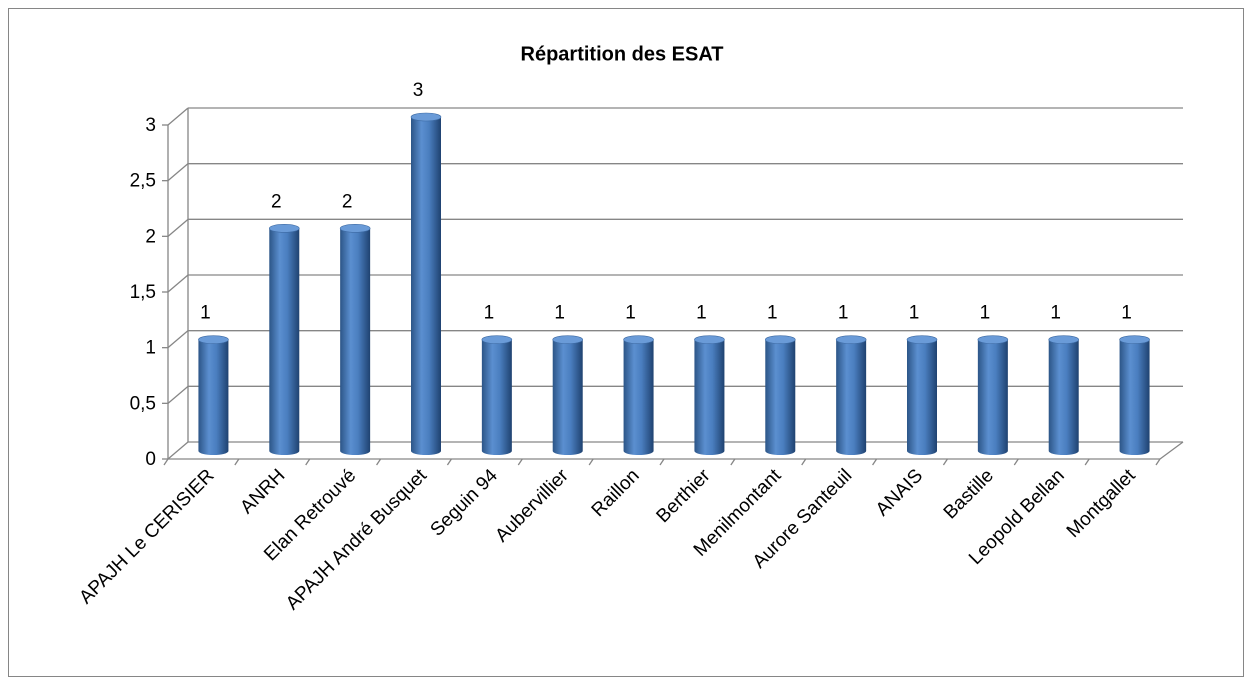  What do you see at coordinates (418, 90) in the screenshot?
I see `data-label: 3` at bounding box center [418, 90].